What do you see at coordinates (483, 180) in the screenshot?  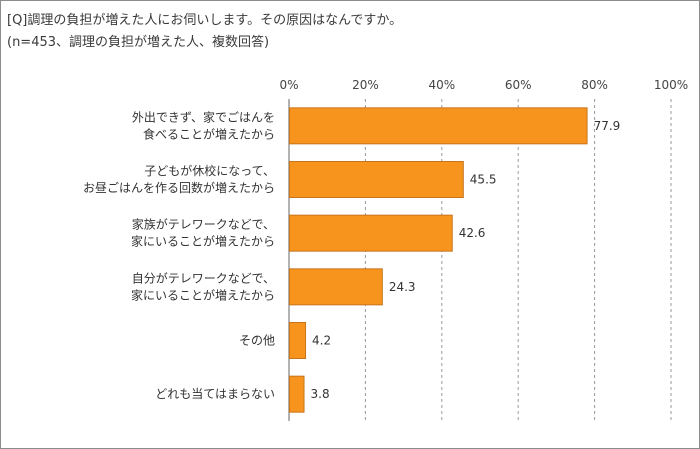 I see `data-label: 45.5` at bounding box center [483, 180].